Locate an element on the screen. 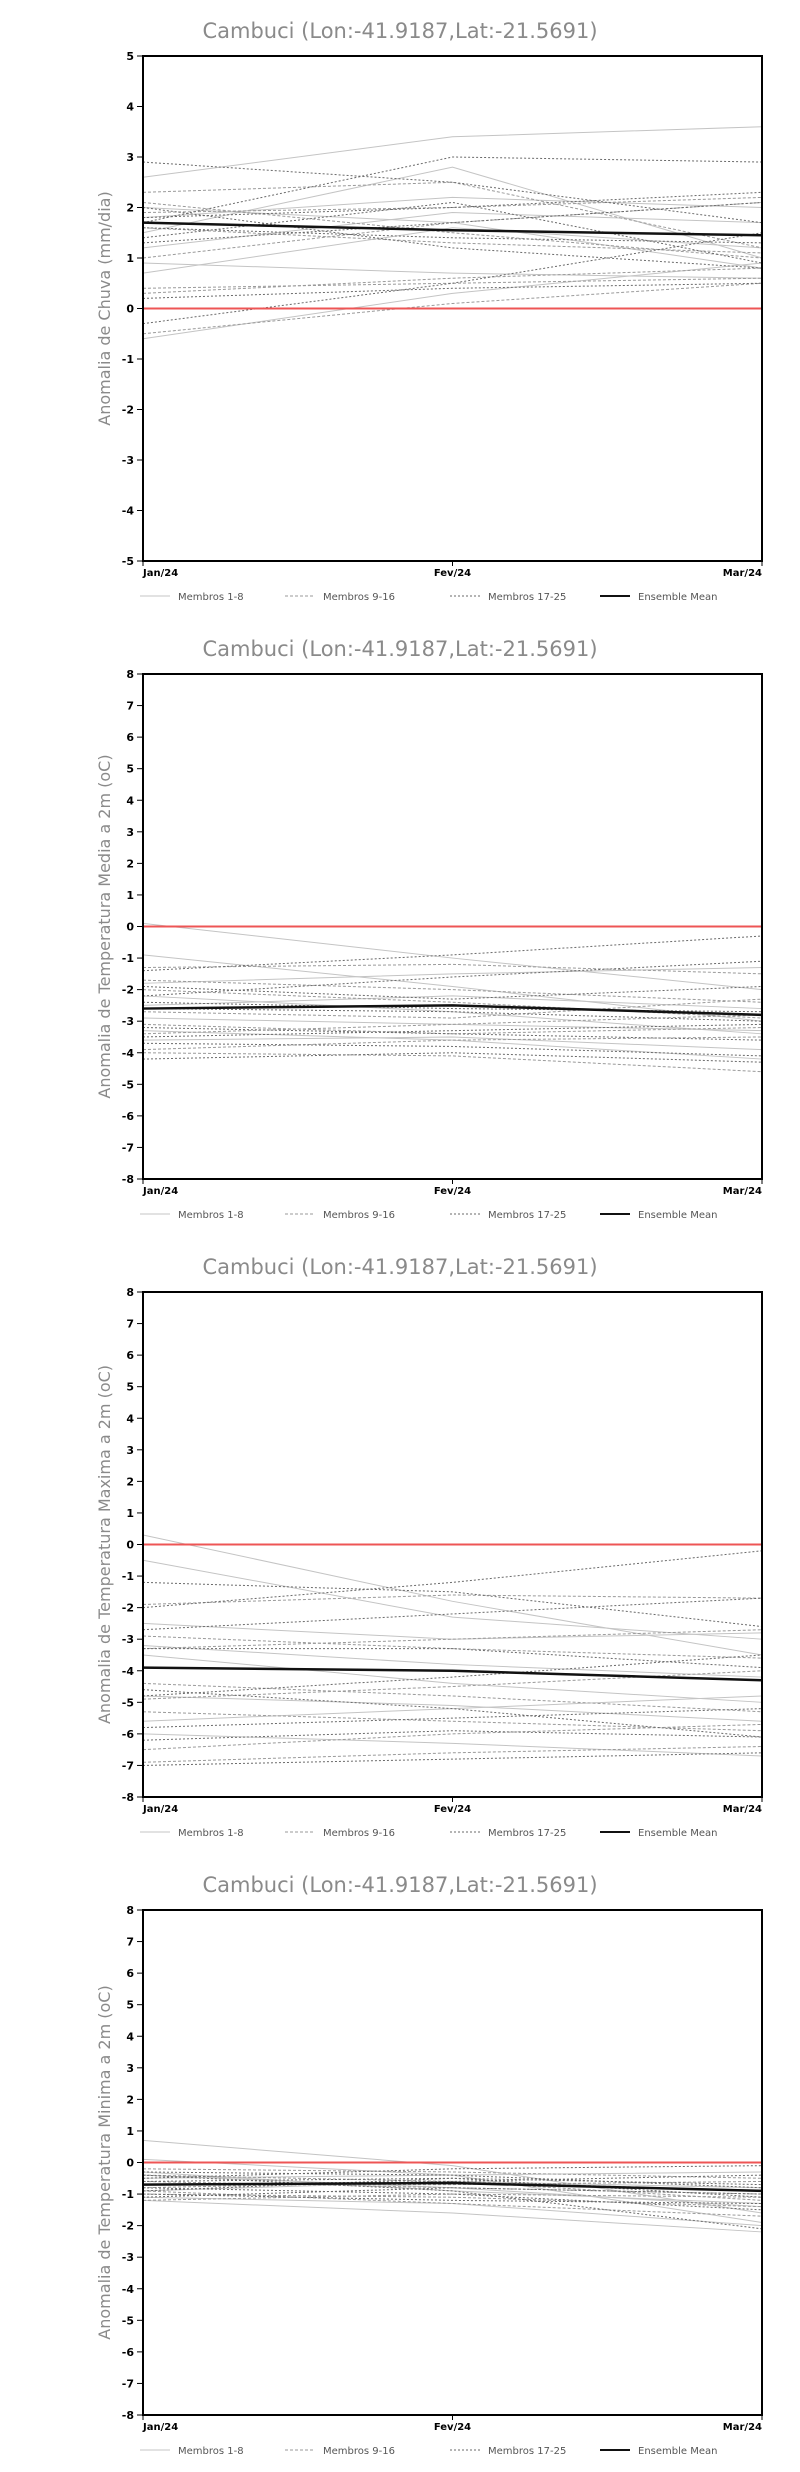  y-tick-label: -6 is located at coordinates (128, 1116).